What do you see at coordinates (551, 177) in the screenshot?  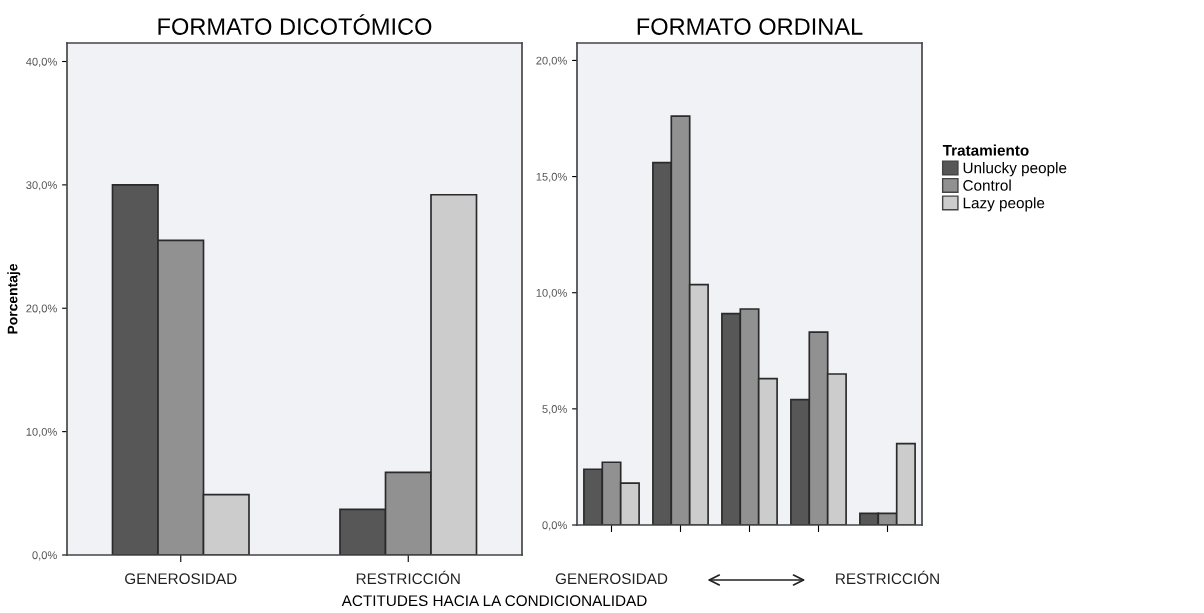 I see `y-tick-label: 15,0%` at bounding box center [551, 177].